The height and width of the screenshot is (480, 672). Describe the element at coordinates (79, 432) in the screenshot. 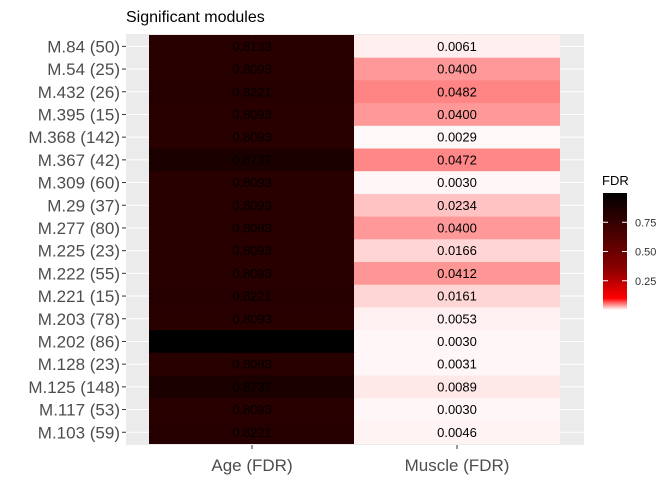

I see `y-tick-label: M.103 (59)` at that location.